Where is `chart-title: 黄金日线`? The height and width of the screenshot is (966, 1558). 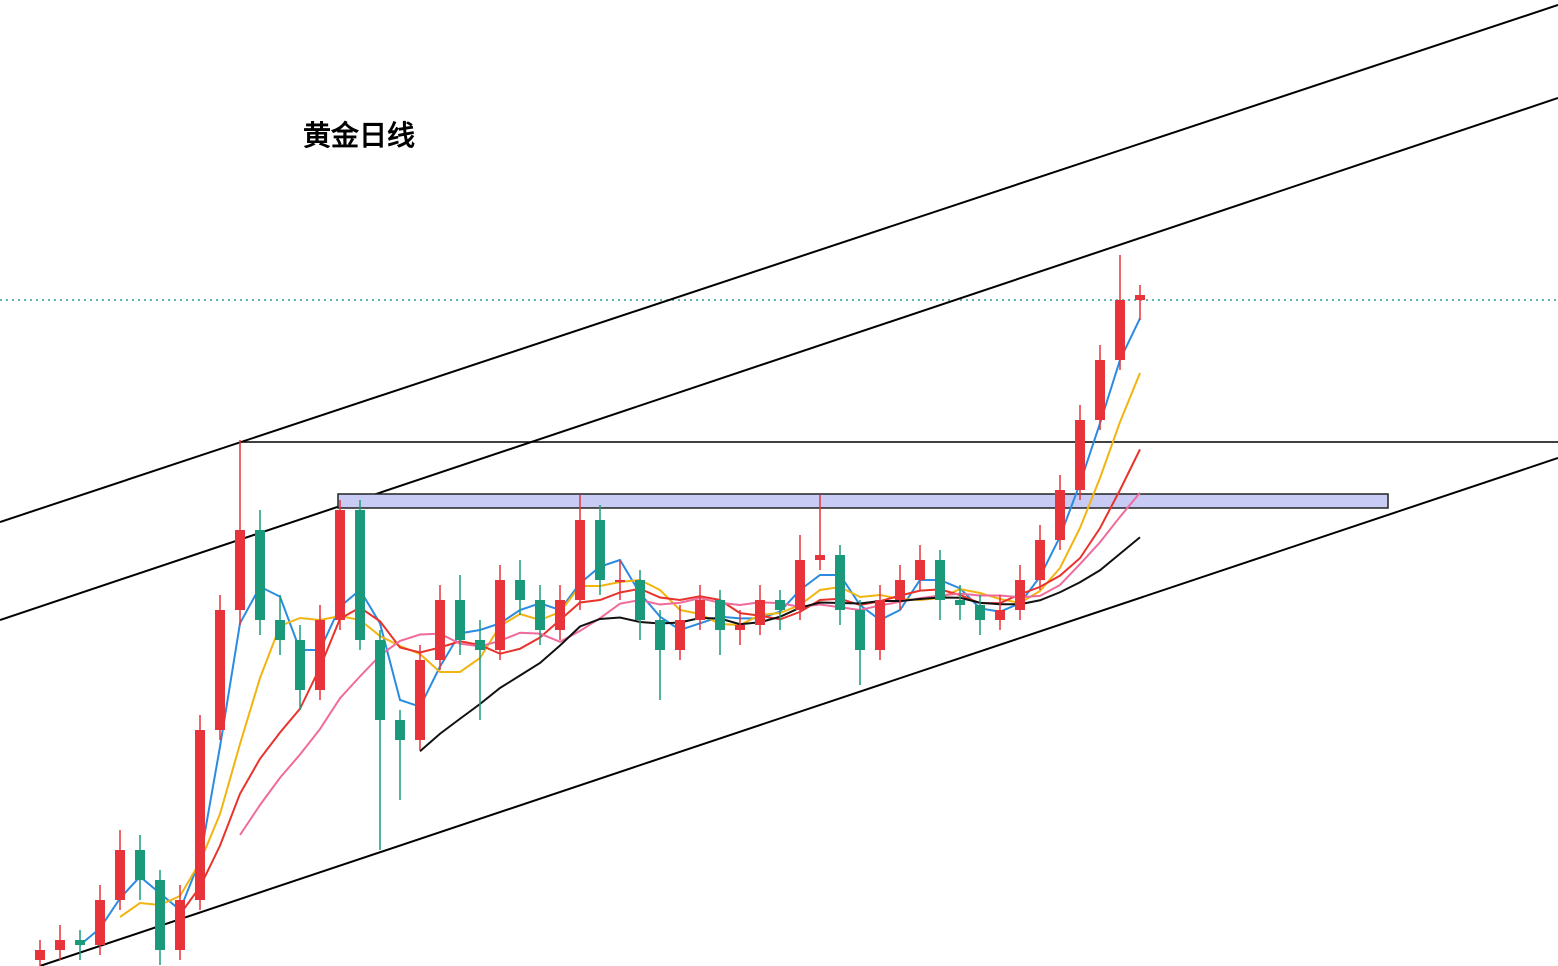
chart-title: 黄金日线 is located at coordinates (359, 135).